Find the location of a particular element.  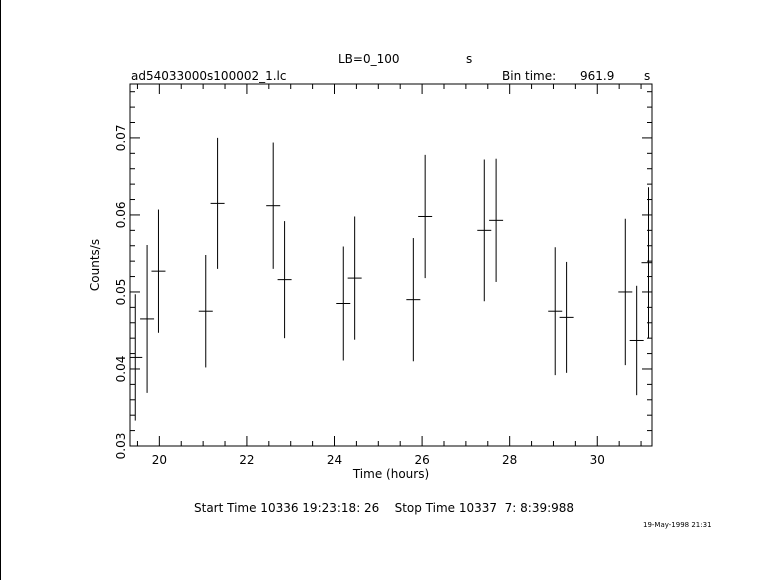

x-tick-label: 30 is located at coordinates (597, 460).